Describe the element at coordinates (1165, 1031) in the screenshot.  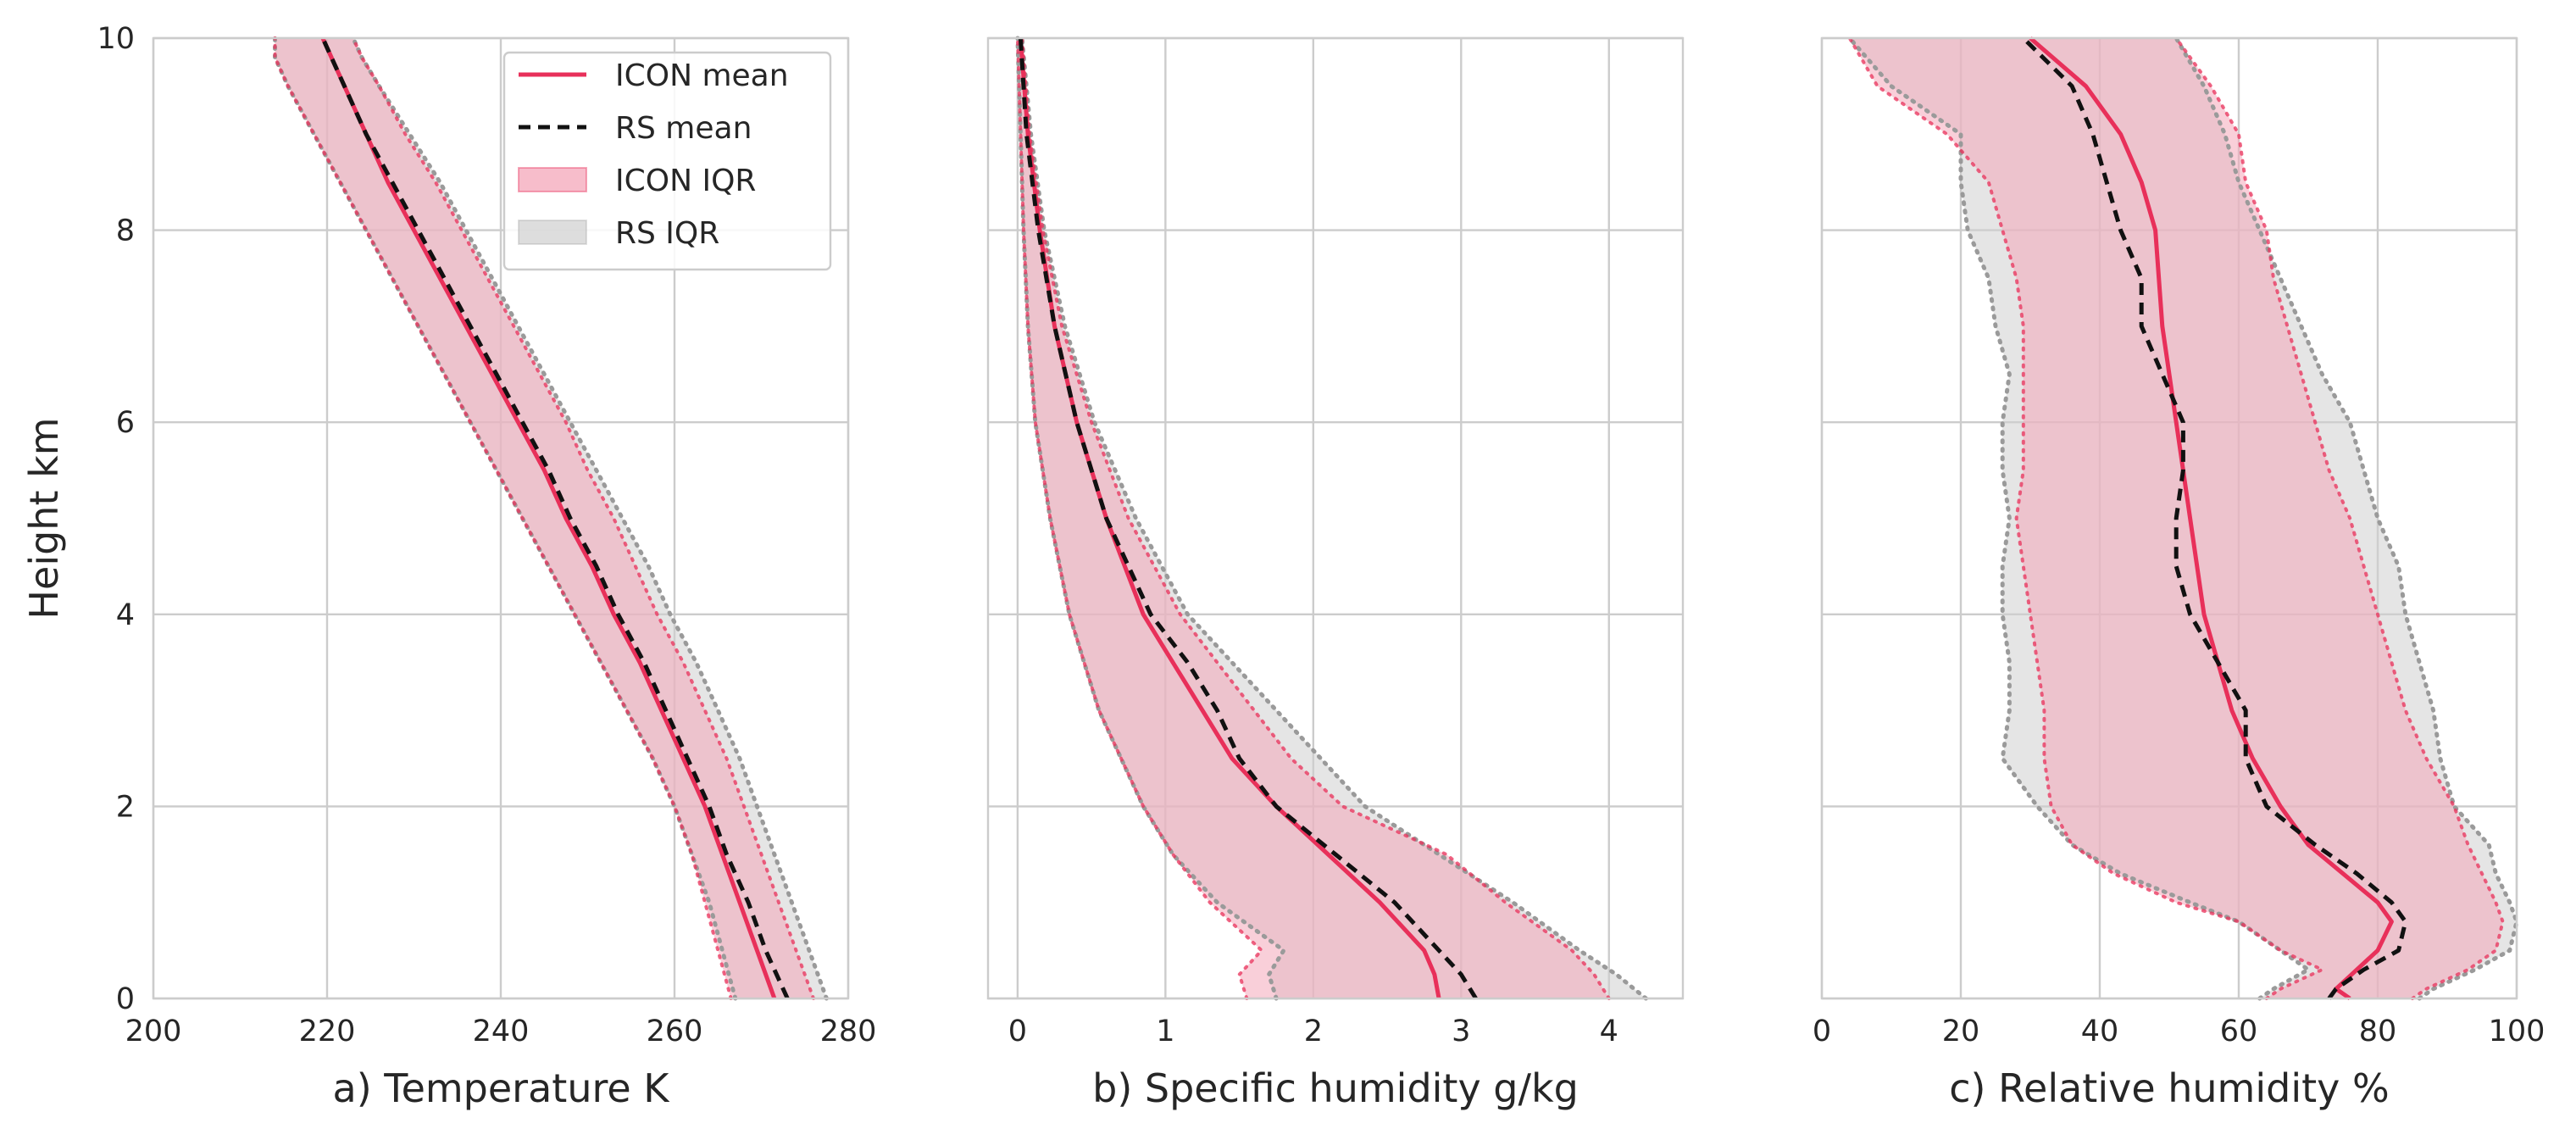
I see `x-tick-label: 1` at that location.